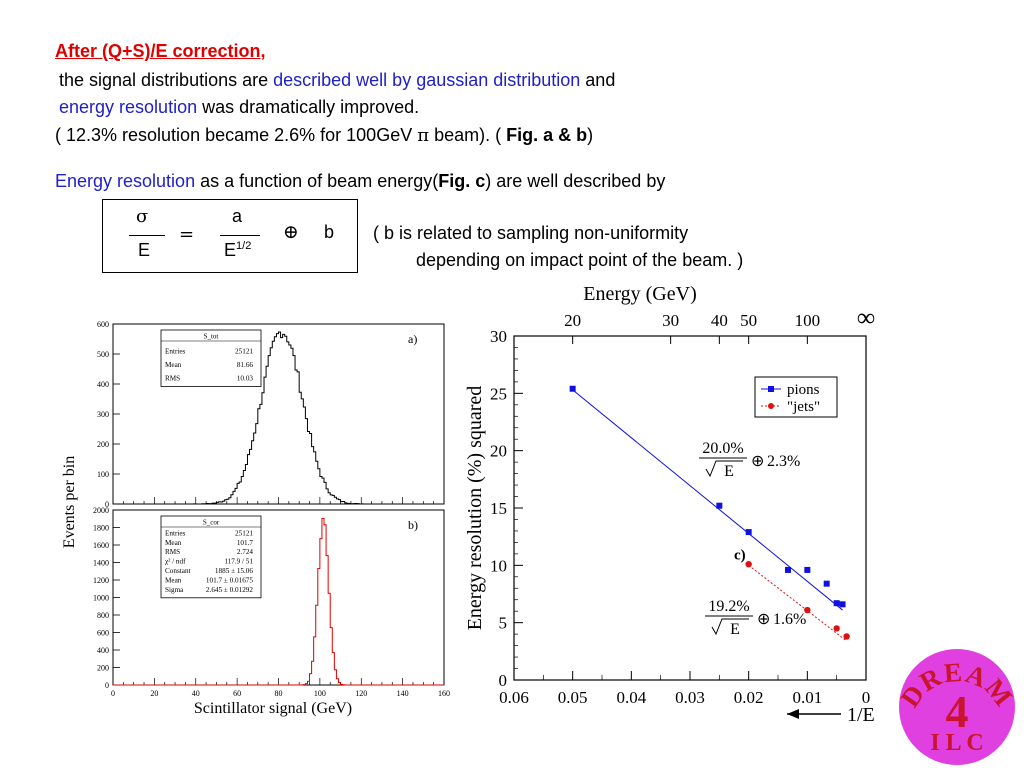 The width and height of the screenshot is (1024, 768). Describe the element at coordinates (590, 135) in the screenshot. I see `text-line-4-post: )` at that location.